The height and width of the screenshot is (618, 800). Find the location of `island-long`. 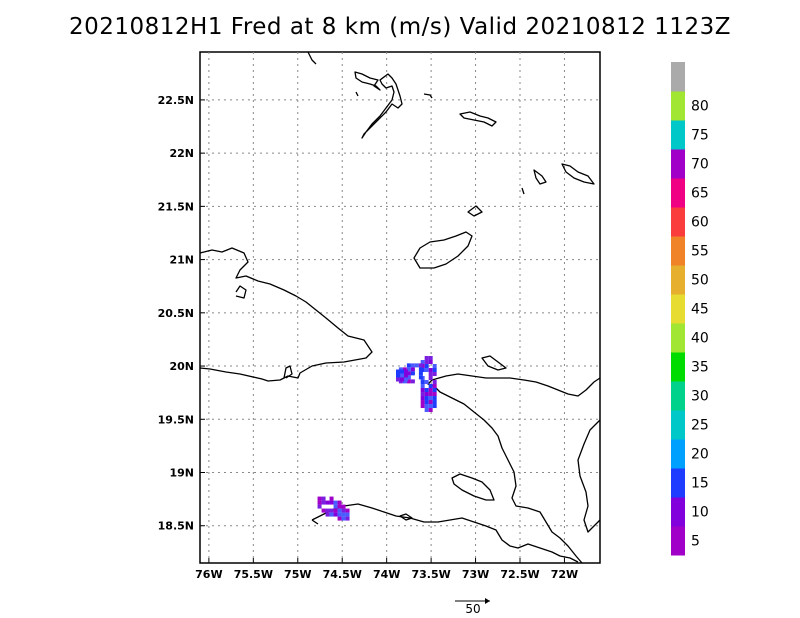

island-long is located at coordinates (367, 81).